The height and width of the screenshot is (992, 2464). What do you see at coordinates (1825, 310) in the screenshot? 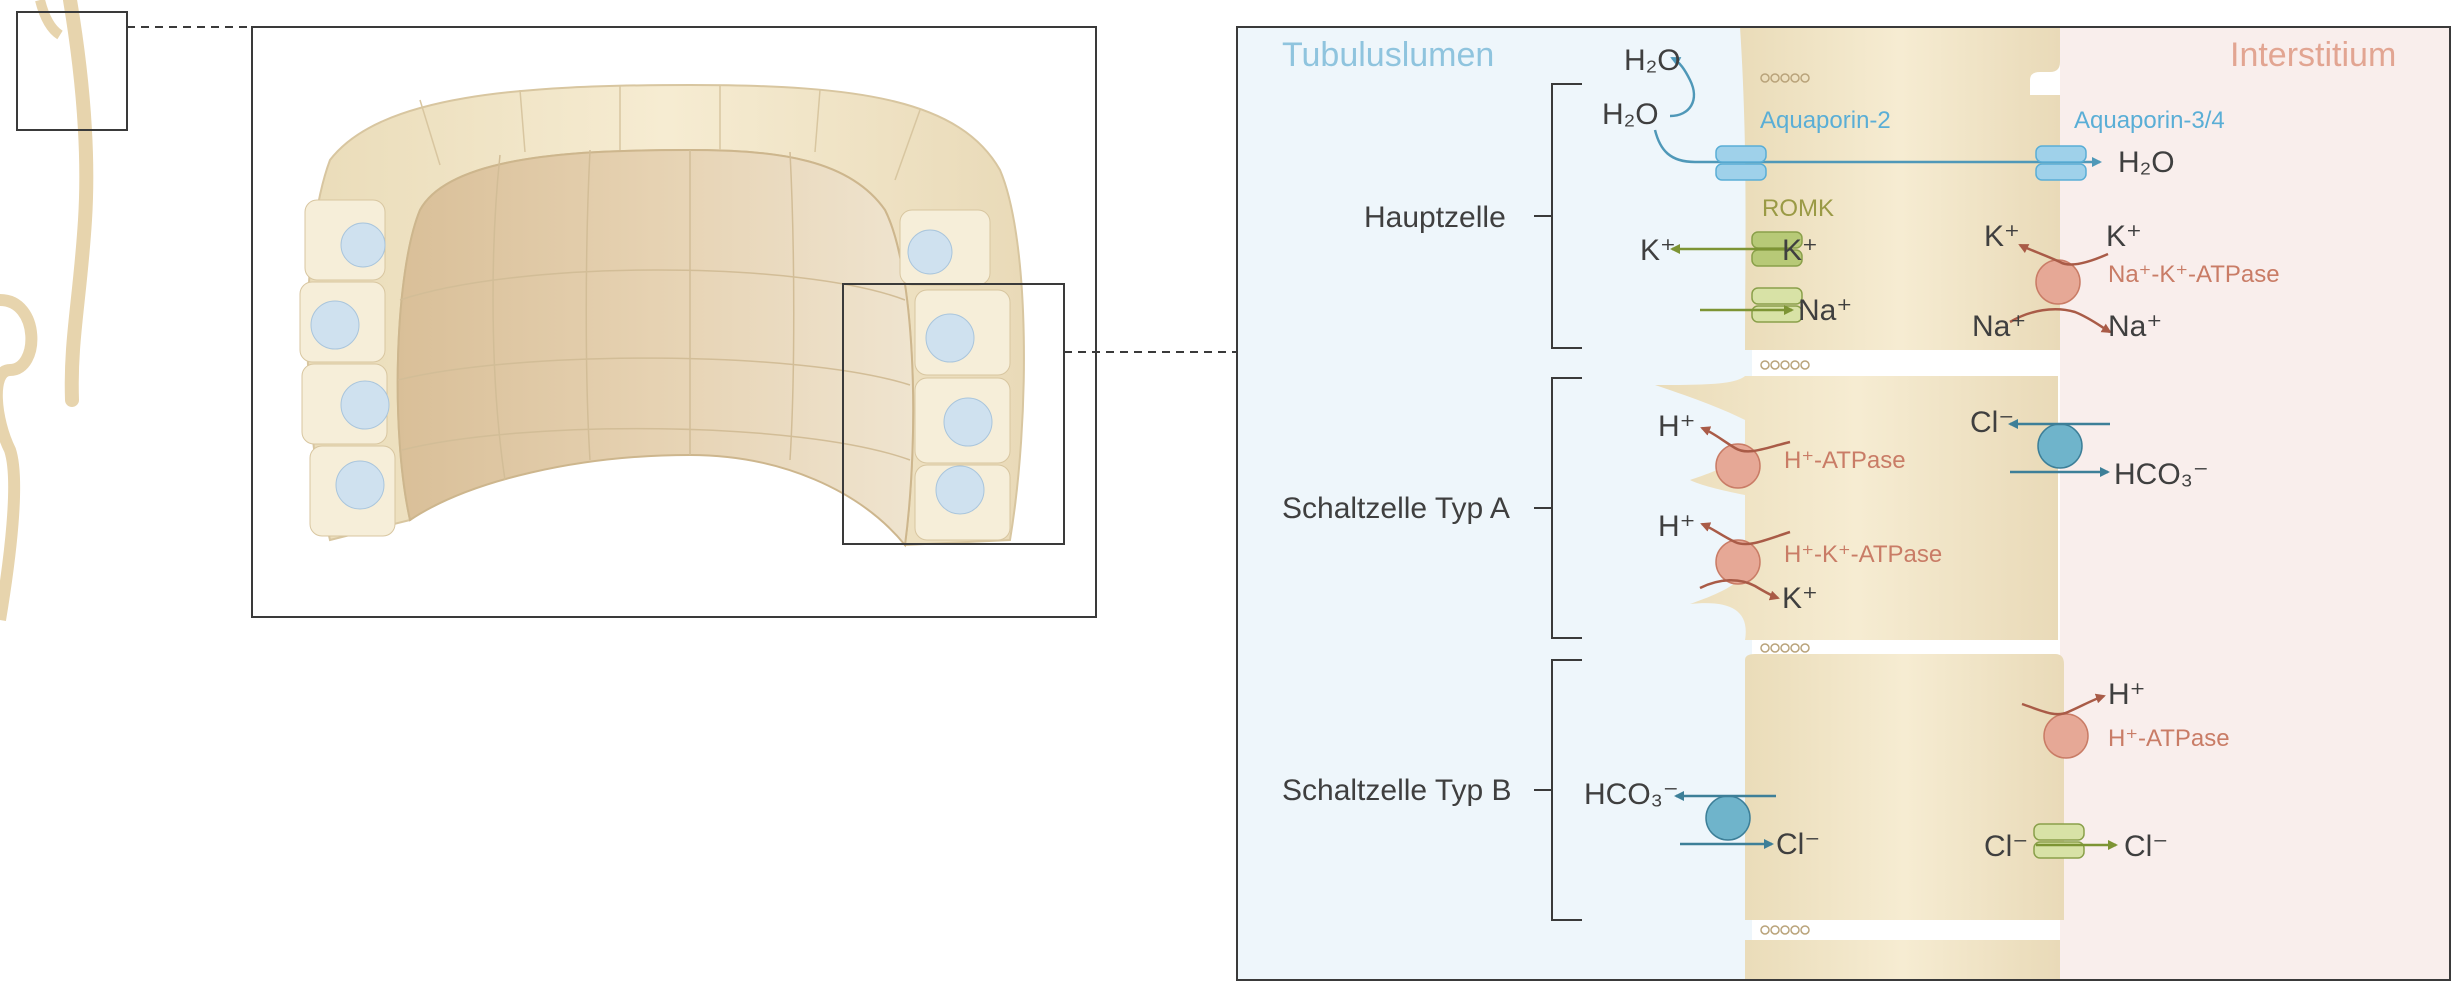
I see `na-cell: Na⁺` at bounding box center [1825, 310].